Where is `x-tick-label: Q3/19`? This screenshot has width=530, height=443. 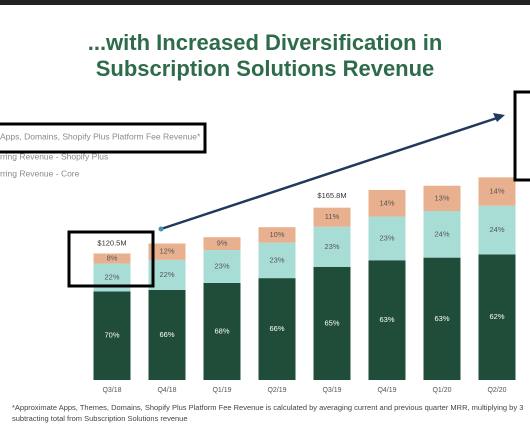 x-tick-label: Q3/19 is located at coordinates (331, 390).